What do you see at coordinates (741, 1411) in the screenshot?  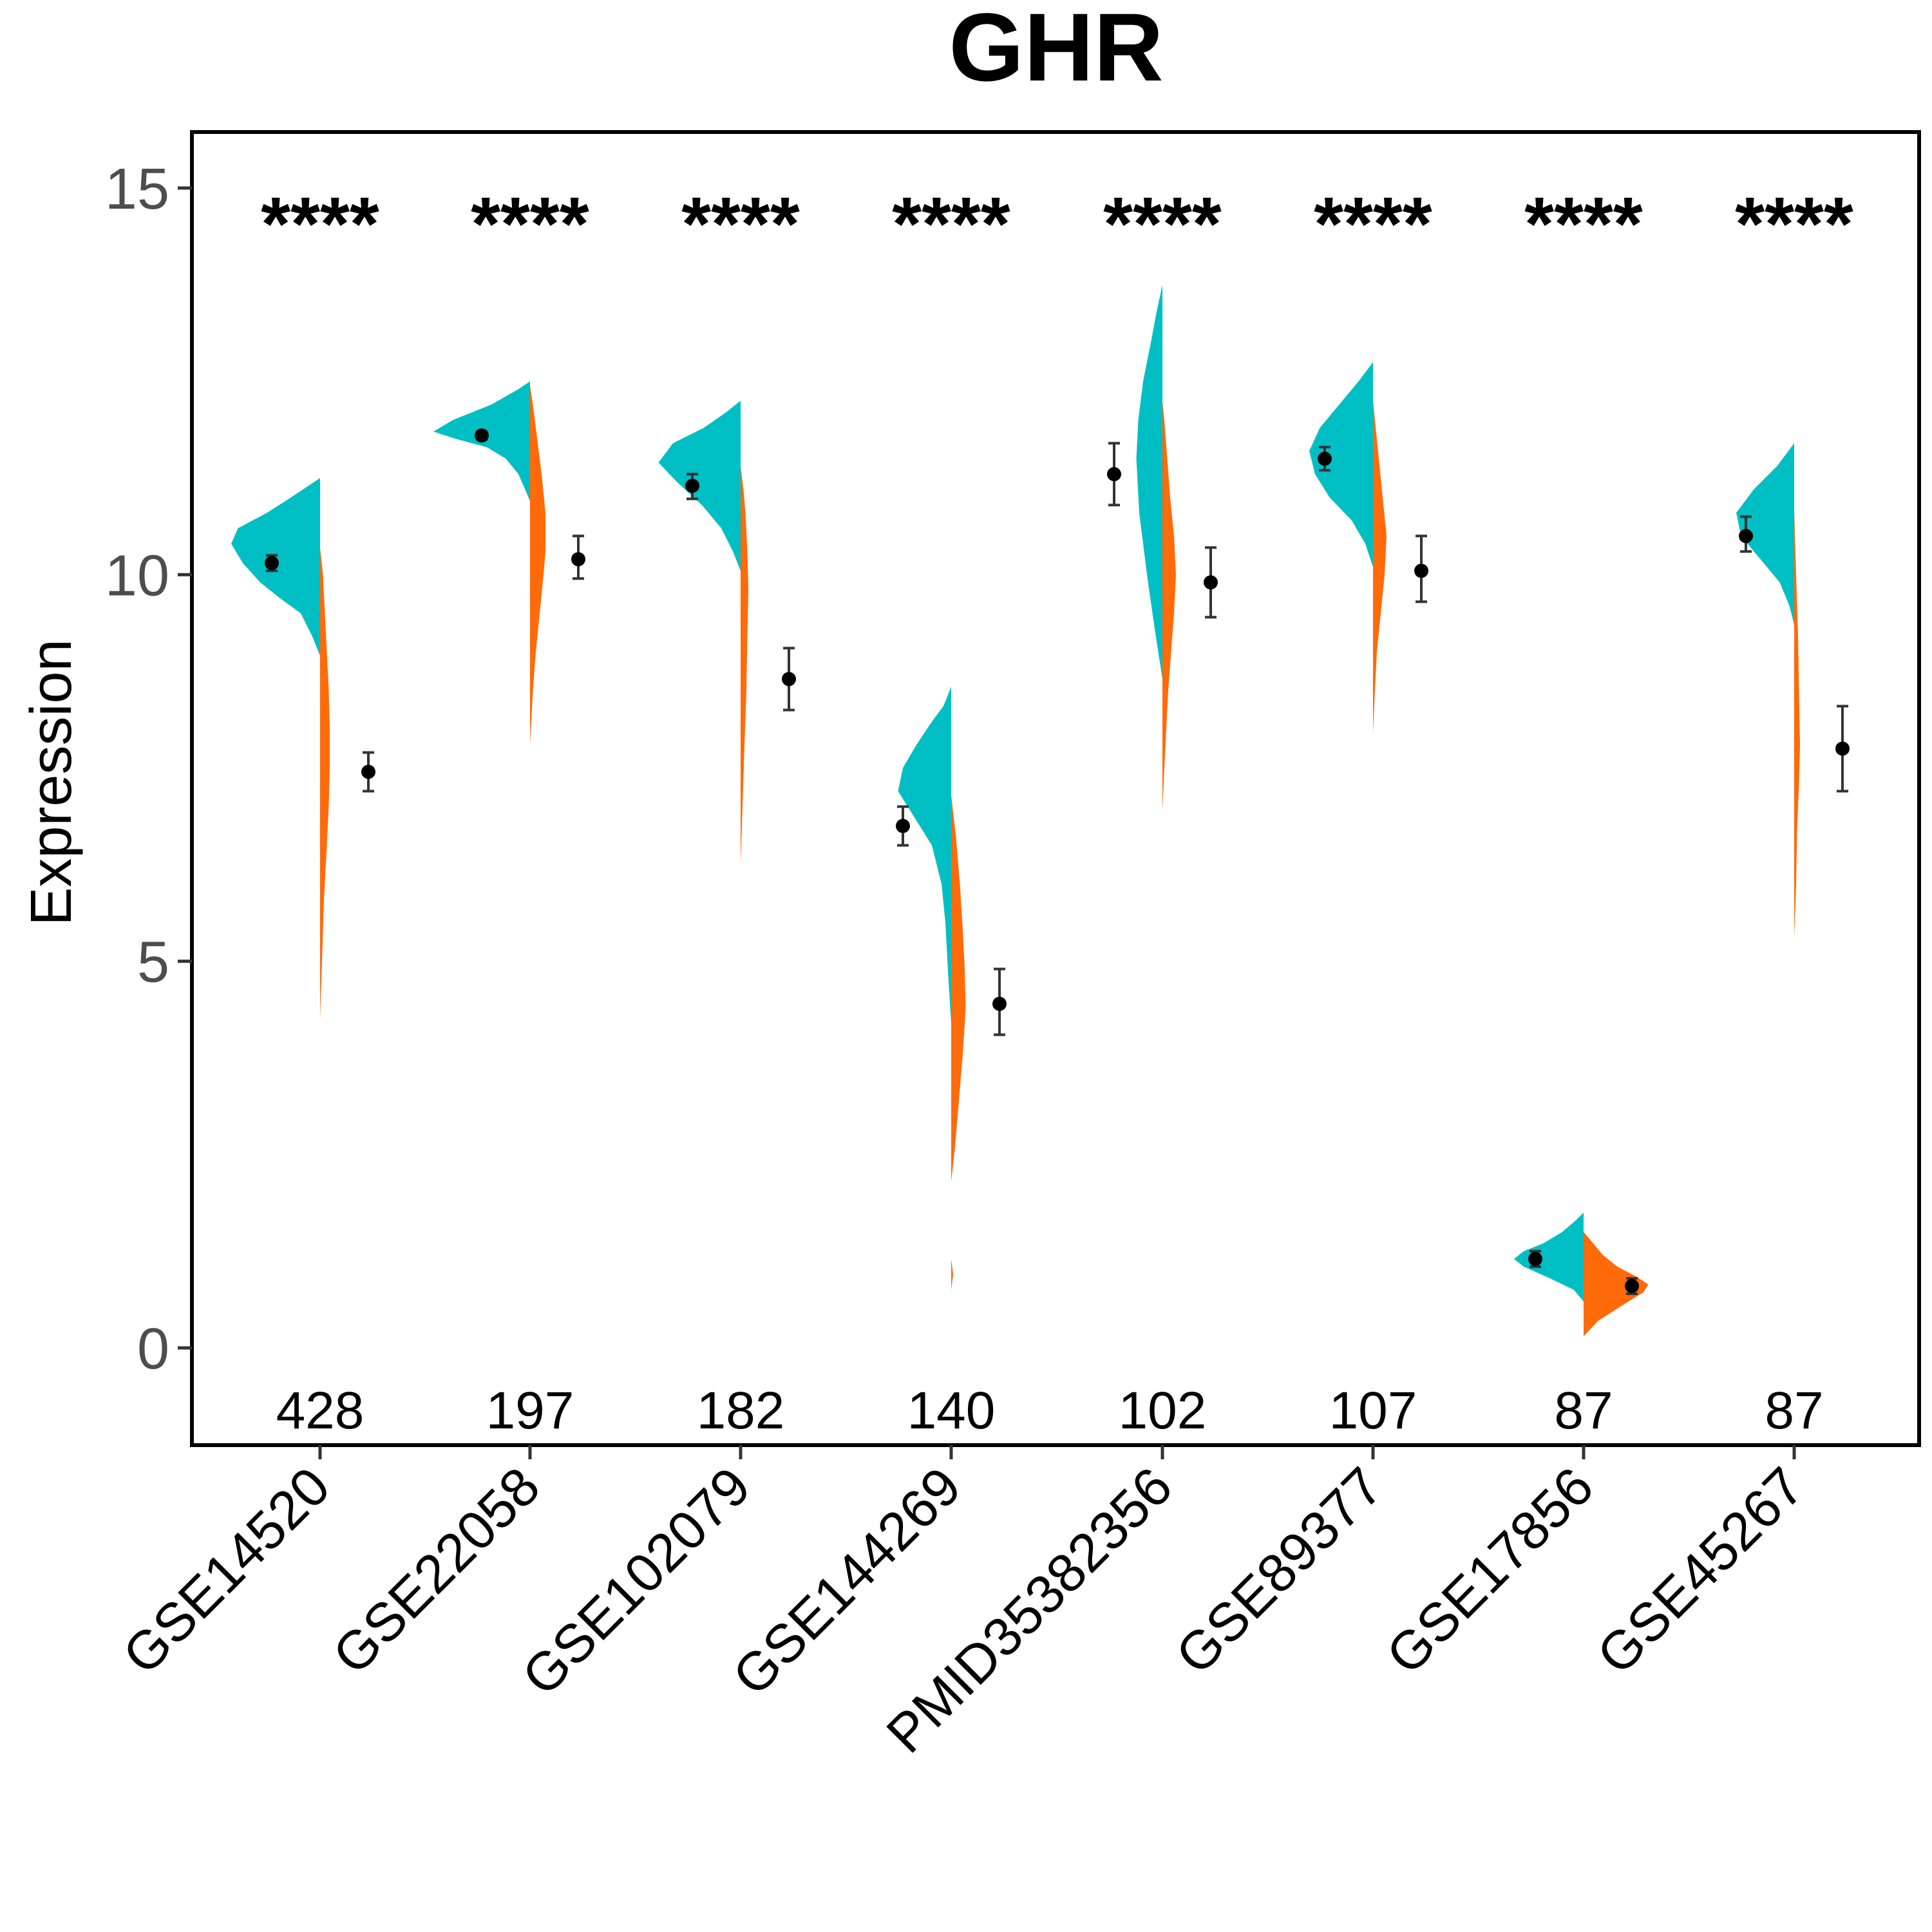 I see `sample-count-label: 182` at bounding box center [741, 1411].